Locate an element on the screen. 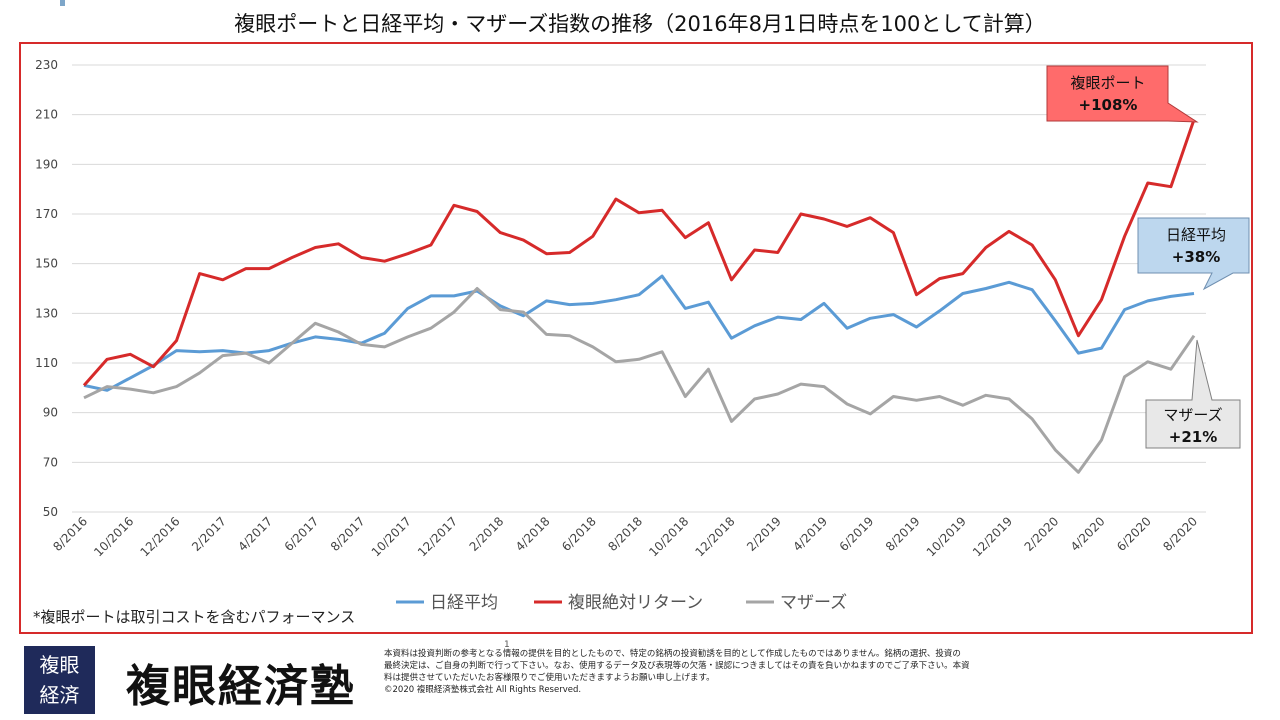 This screenshot has width=1280, height=720. disclaimer-line-4: ©2020 複眼経済塾株式会社 All Rights Reserved. is located at coordinates (483, 690).